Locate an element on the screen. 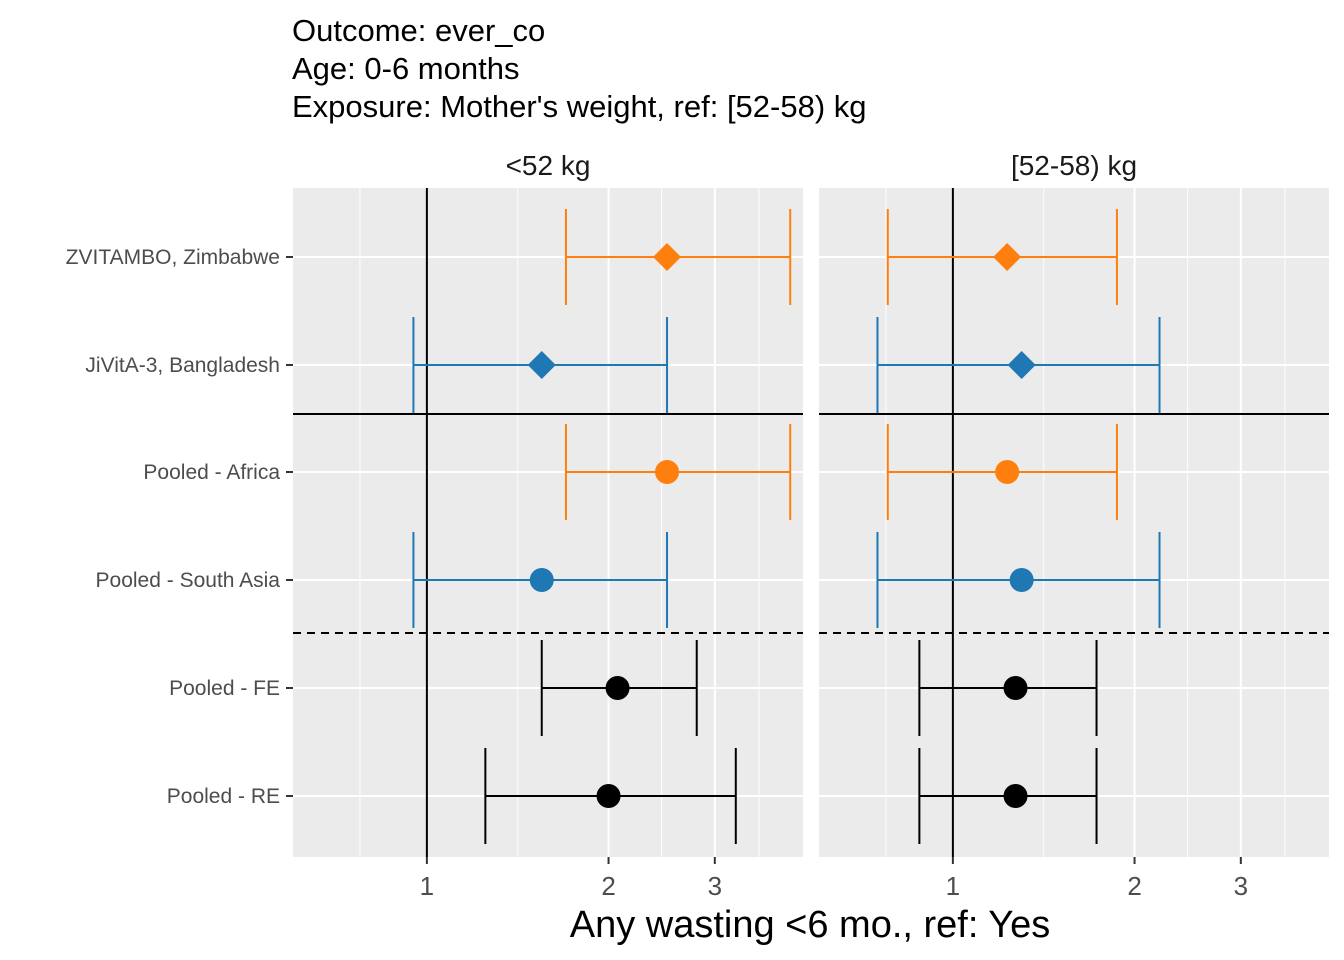 This screenshot has height=960, width=1344. x-axis-title: Any wasting <6 mo., ref: Yes is located at coordinates (810, 925).